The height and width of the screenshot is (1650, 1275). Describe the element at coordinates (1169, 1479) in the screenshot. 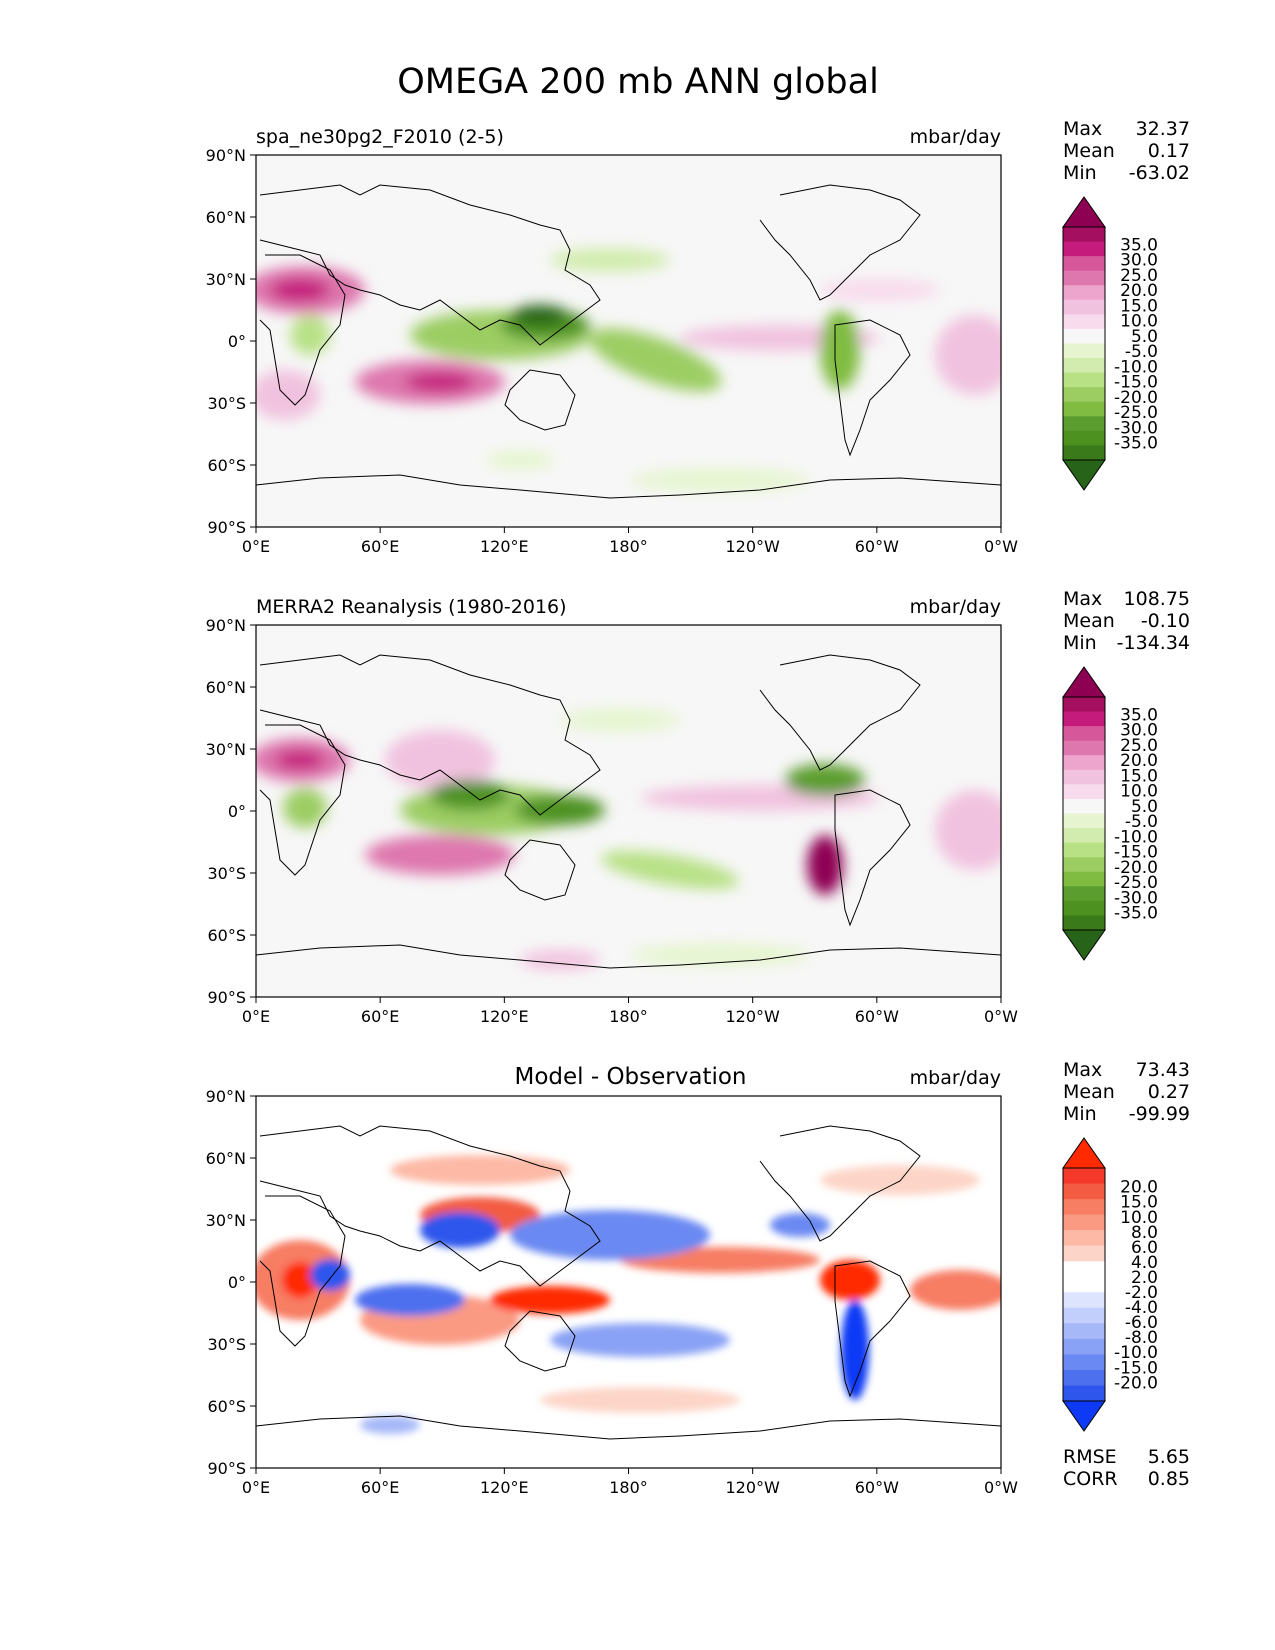

I see `metric-value: 0.85` at that location.